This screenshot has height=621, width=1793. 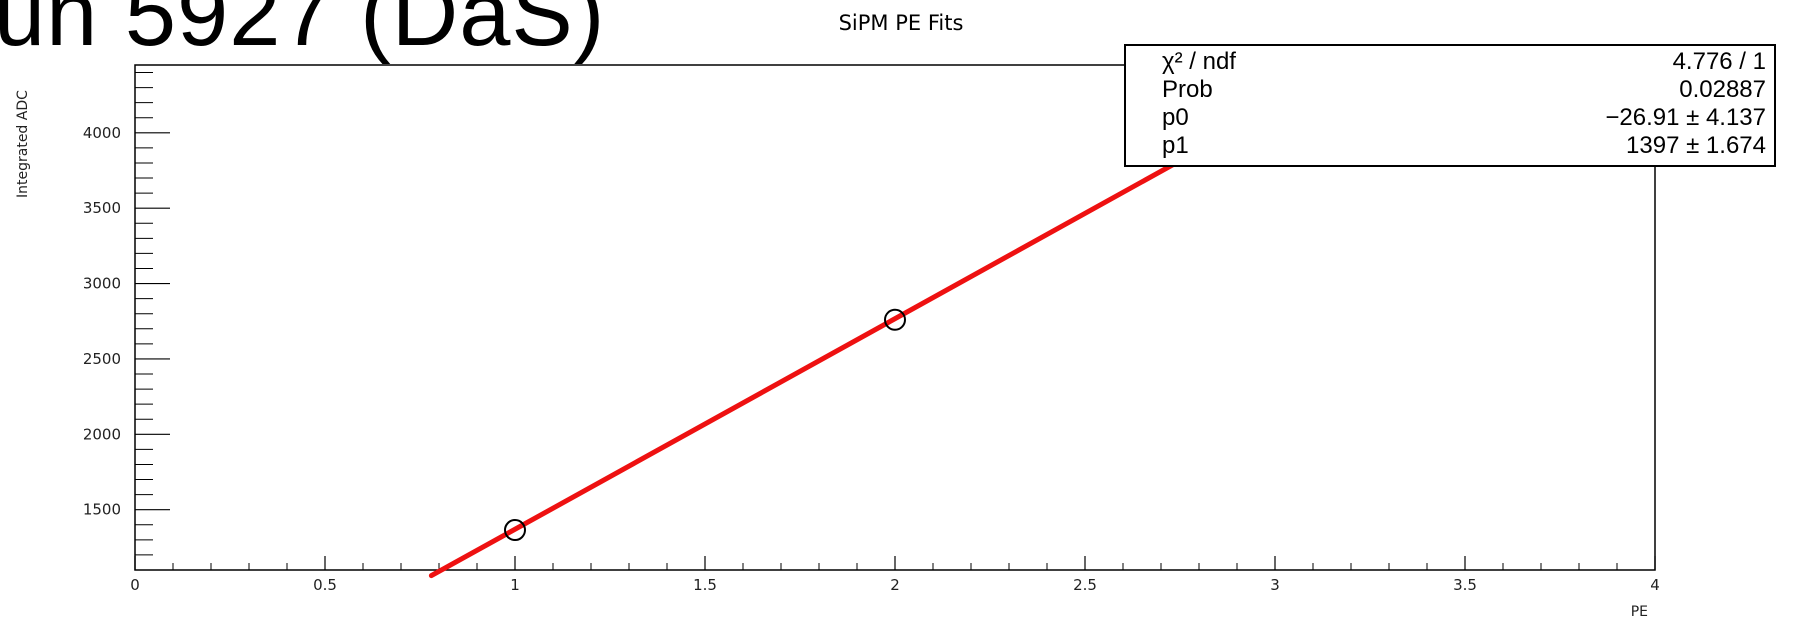 I want to click on stats-name: χ² / ndf, so click(x=1199, y=61).